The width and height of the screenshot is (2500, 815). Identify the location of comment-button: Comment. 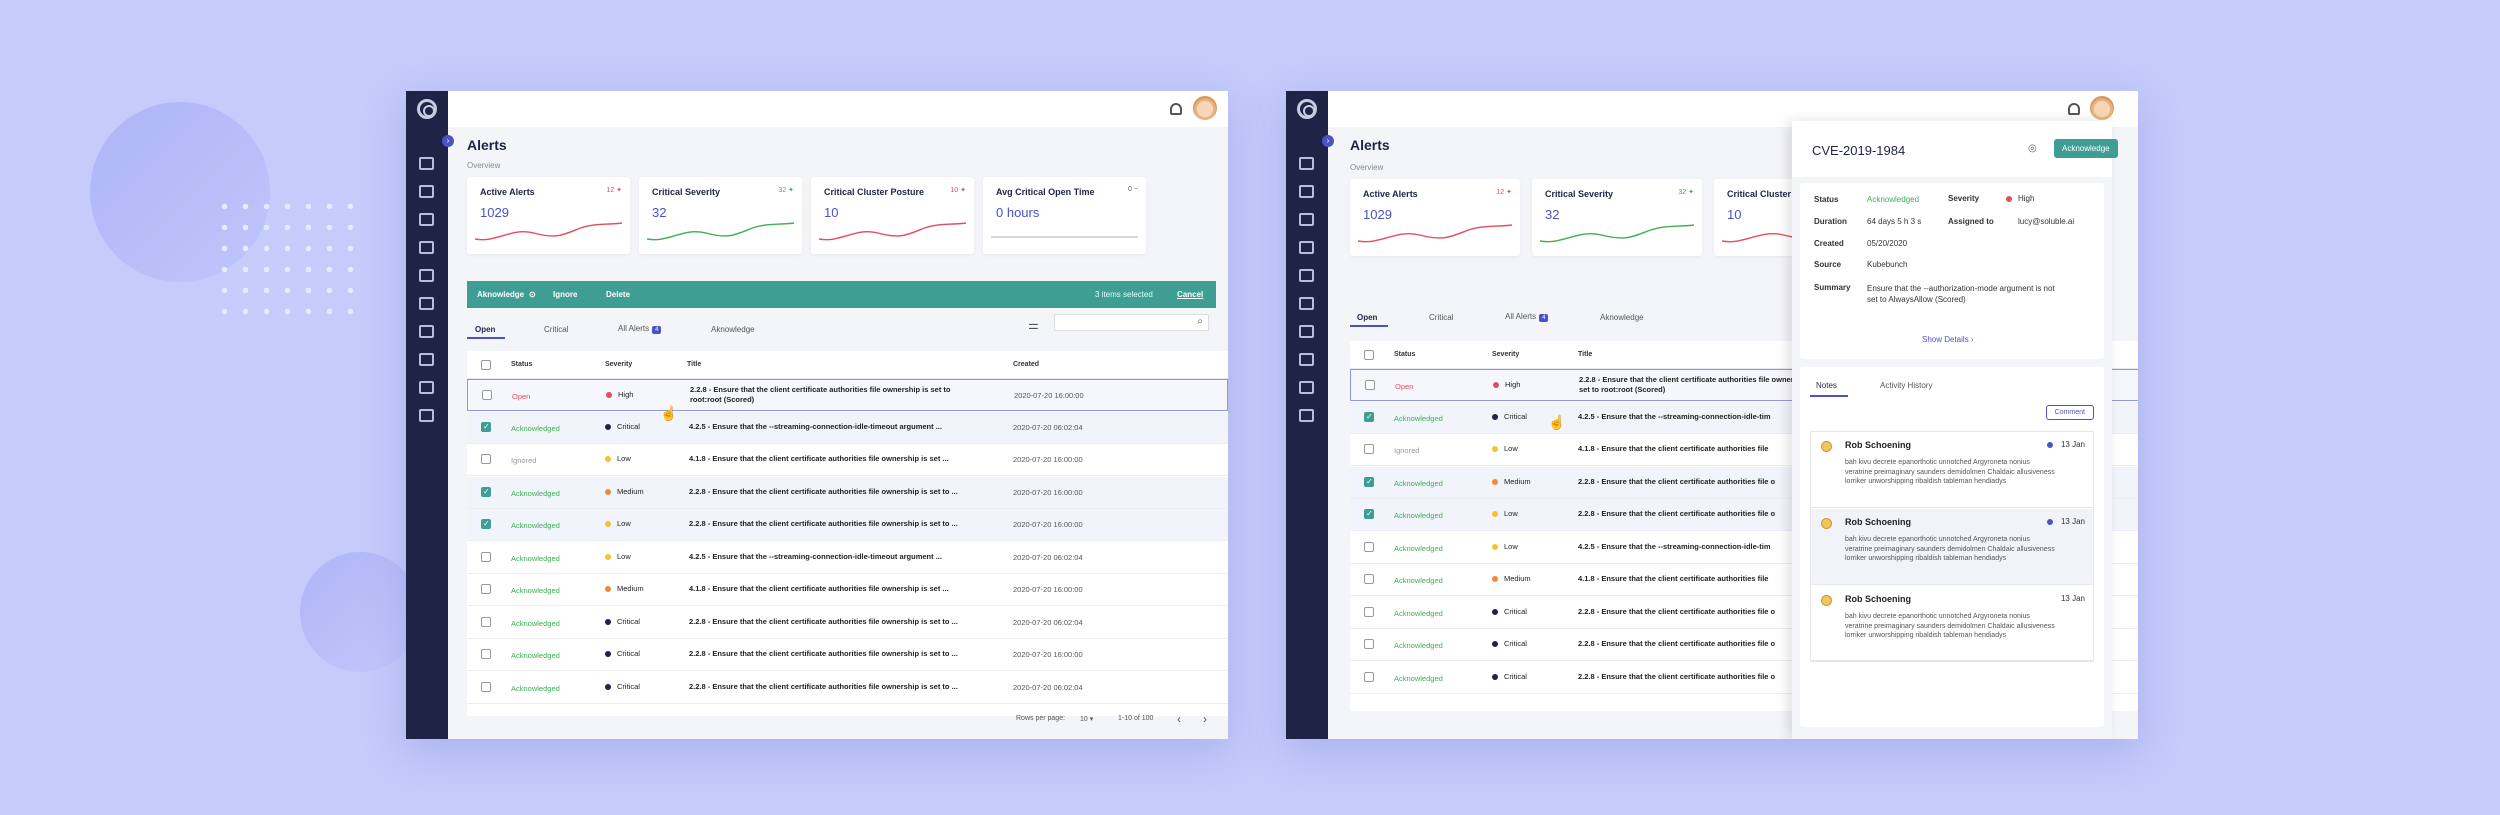
(2069, 412).